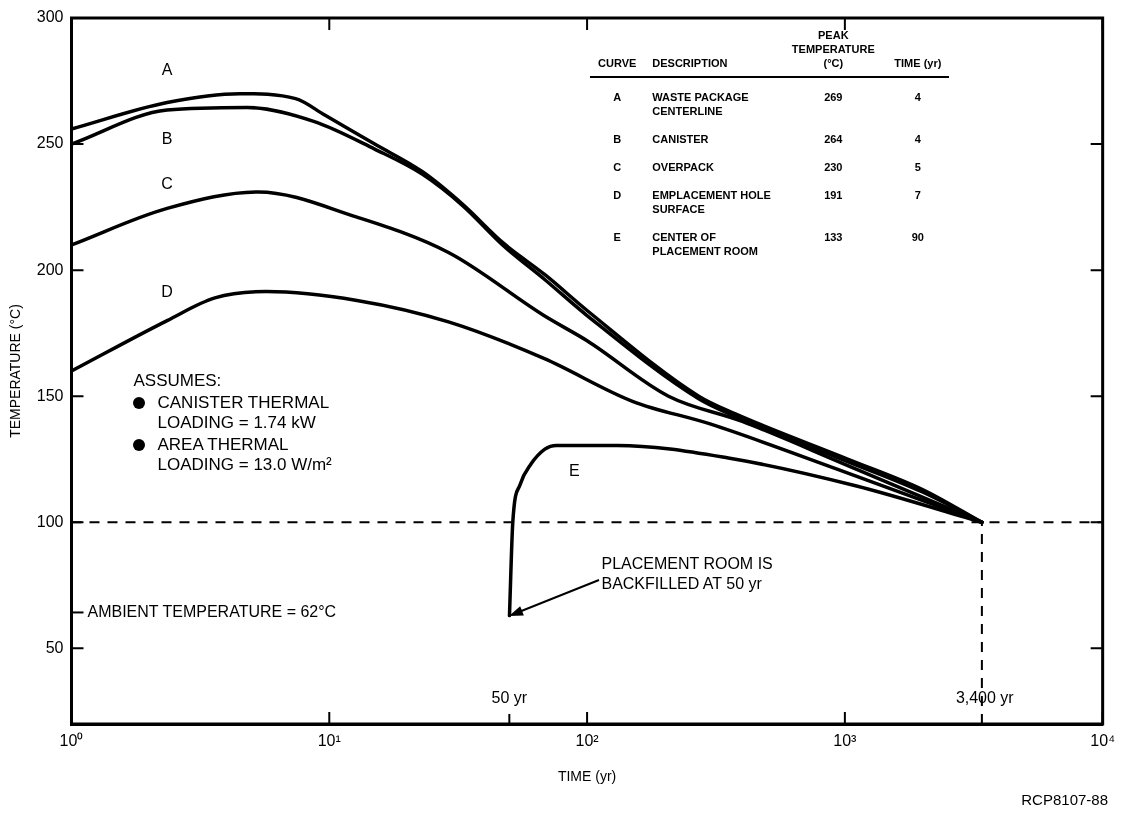 The image size is (1123, 822). Describe the element at coordinates (54, 647) in the screenshot. I see `y-tick-label: 50` at that location.